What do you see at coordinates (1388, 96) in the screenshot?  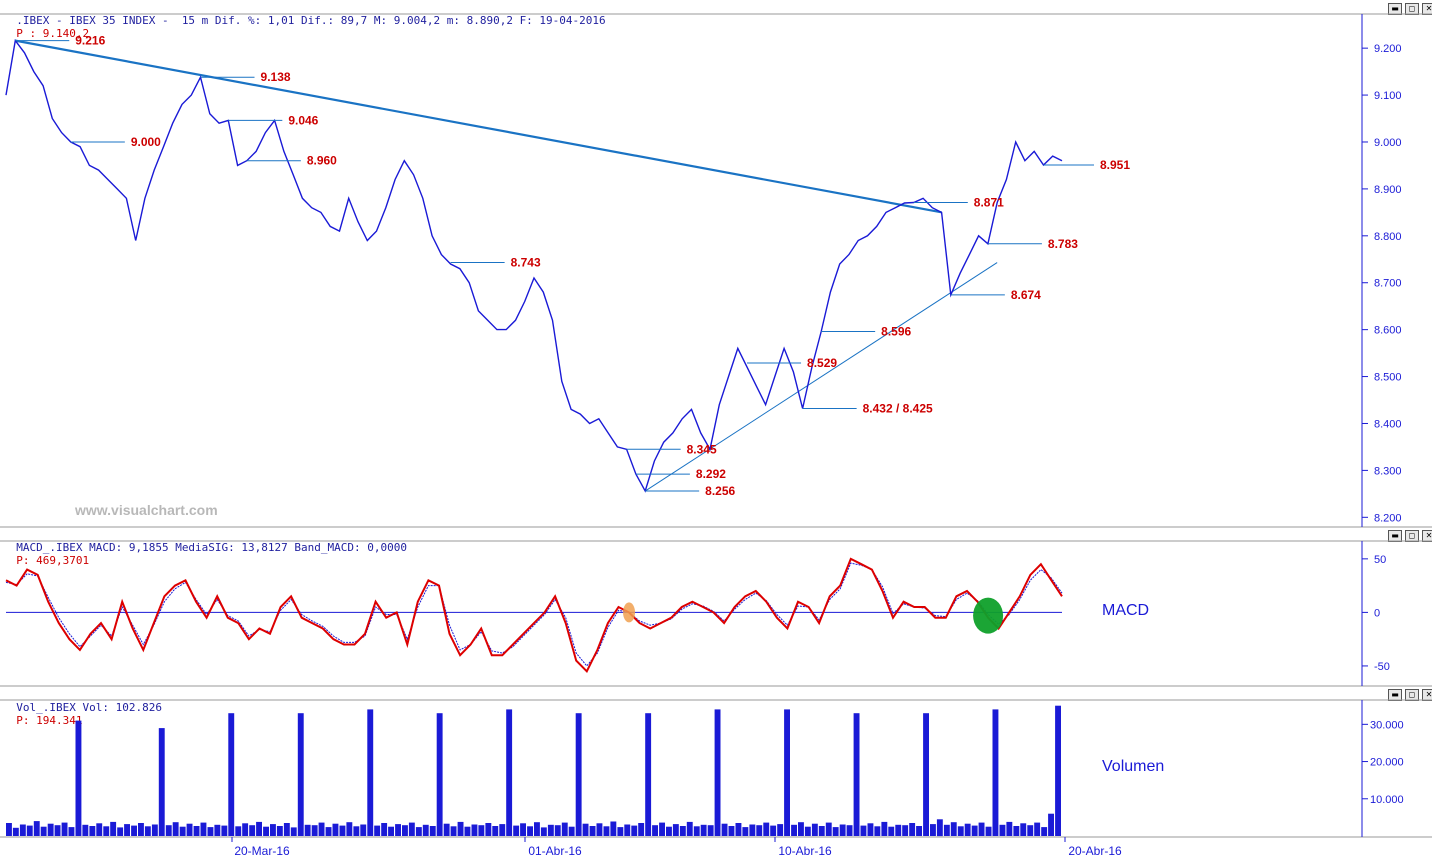 I see `price-axis-label: 9.100` at bounding box center [1388, 96].